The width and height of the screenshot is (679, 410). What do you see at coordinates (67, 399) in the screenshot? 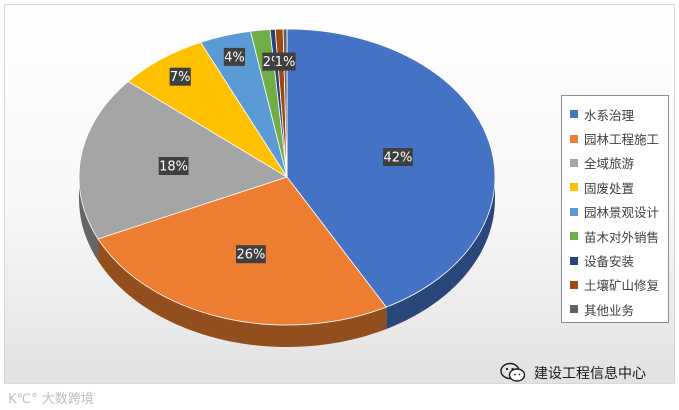
I see `watermark-left-text: 大数跨境` at bounding box center [67, 399].